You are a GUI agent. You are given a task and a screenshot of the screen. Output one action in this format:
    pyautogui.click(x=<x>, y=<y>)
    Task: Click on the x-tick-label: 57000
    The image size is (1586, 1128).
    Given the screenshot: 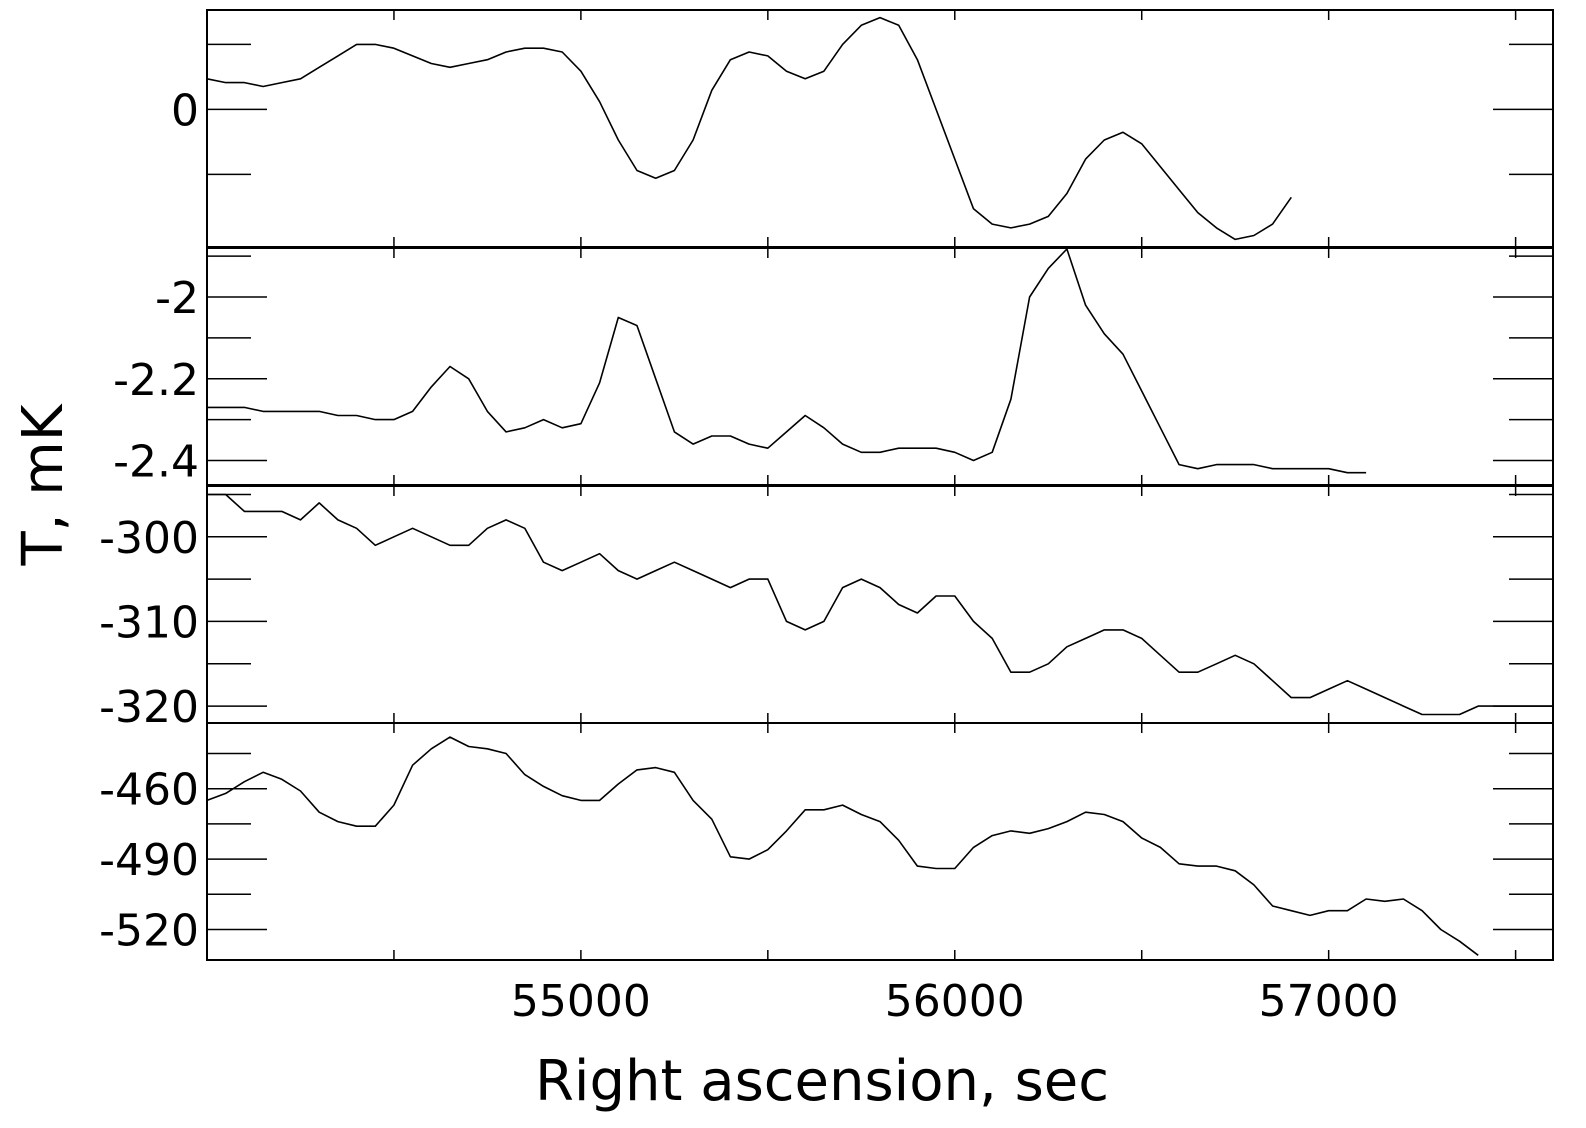 What is the action you would take?
    pyautogui.click(x=1329, y=1001)
    